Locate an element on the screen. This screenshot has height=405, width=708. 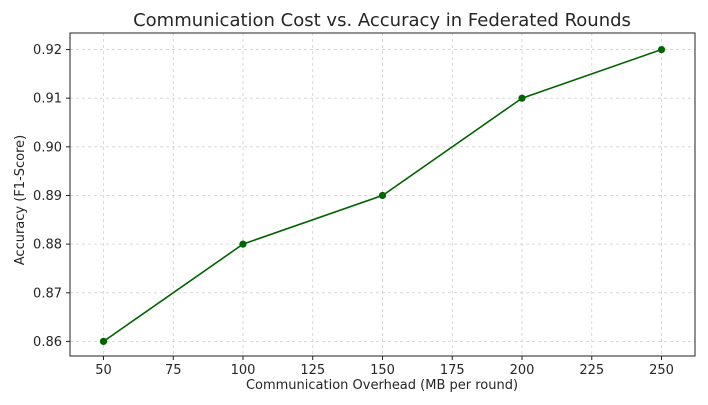
x-tick-label: 100 is located at coordinates (243, 370).